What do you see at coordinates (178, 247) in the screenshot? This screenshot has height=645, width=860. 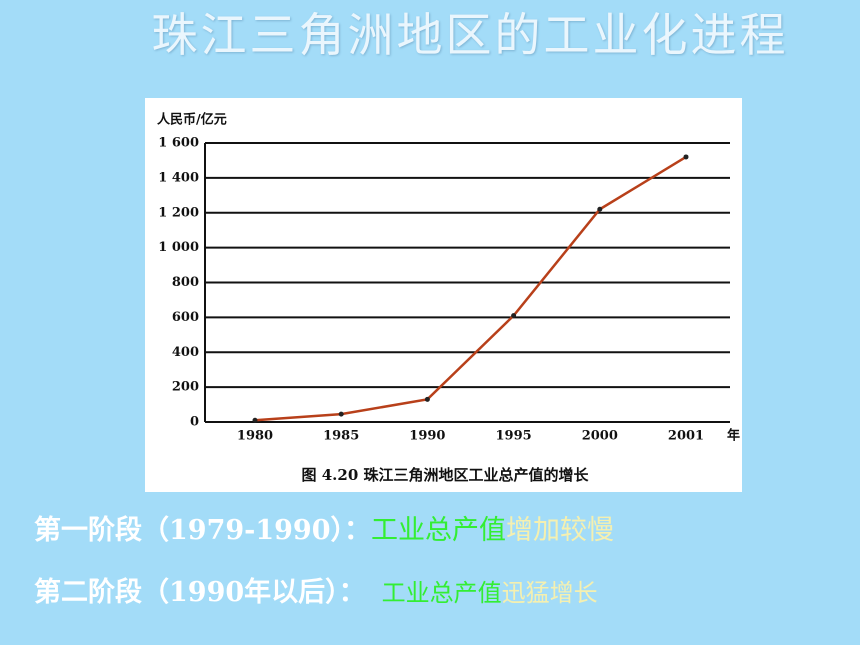 I see `y-tick-label: 1 000` at bounding box center [178, 247].